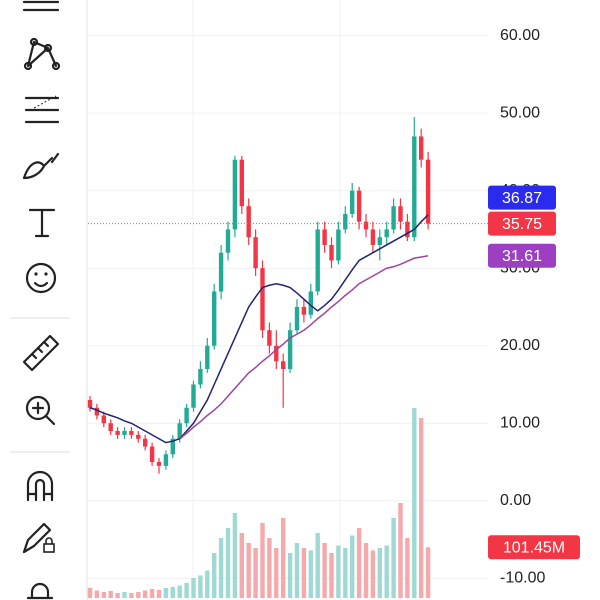  Describe the element at coordinates (520, 345) in the screenshot. I see `y-tick-label: 20.00` at that location.